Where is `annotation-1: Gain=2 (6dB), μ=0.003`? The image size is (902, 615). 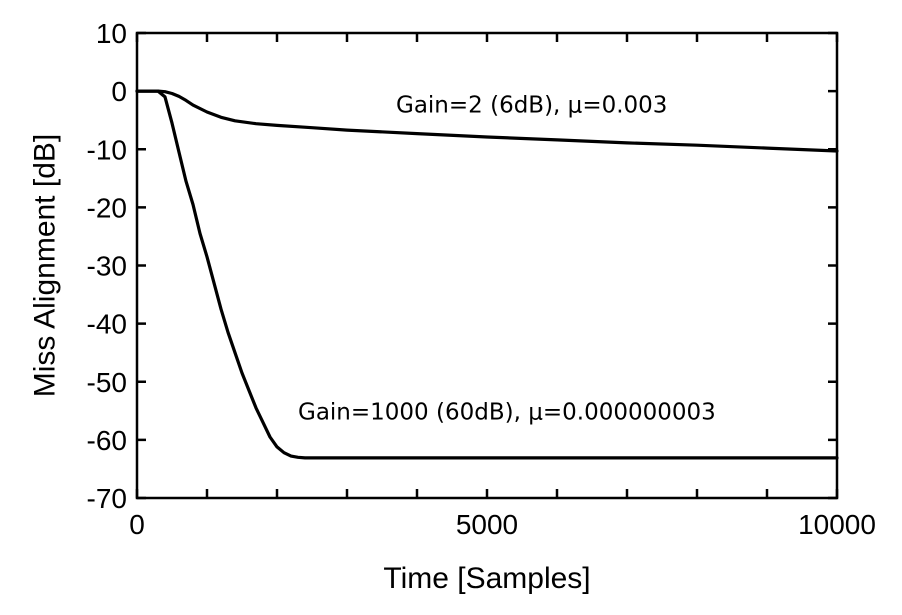
annotation-1: Gain=2 (6dB), μ=0.003 is located at coordinates (531, 106).